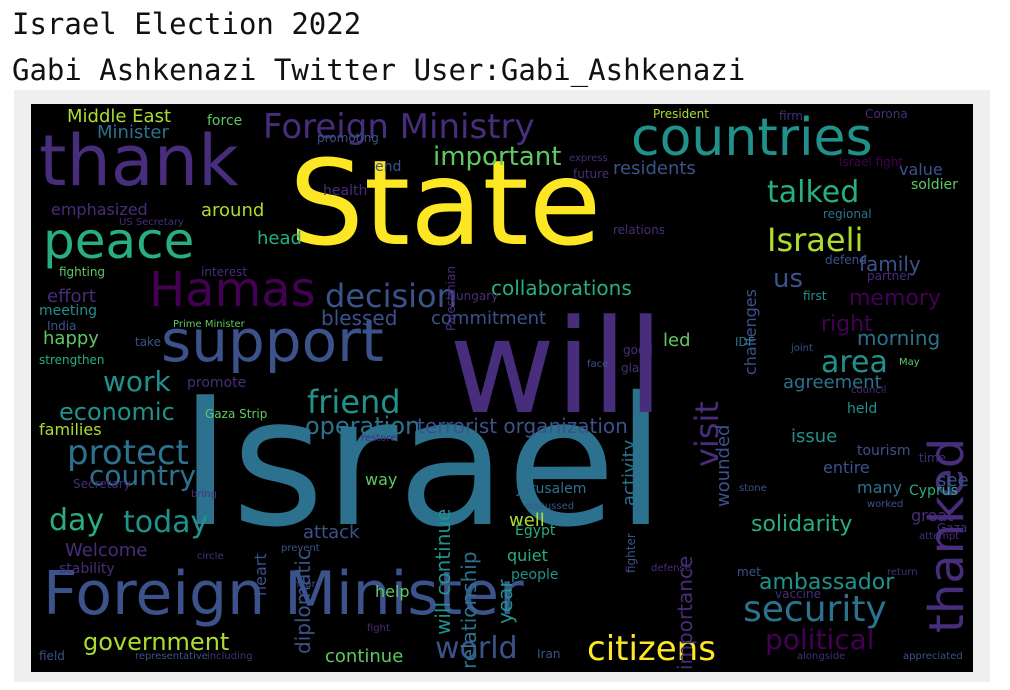 This screenshot has width=1010, height=690. What do you see at coordinates (217, 383) in the screenshot?
I see `cloud-word: promote` at bounding box center [217, 383].